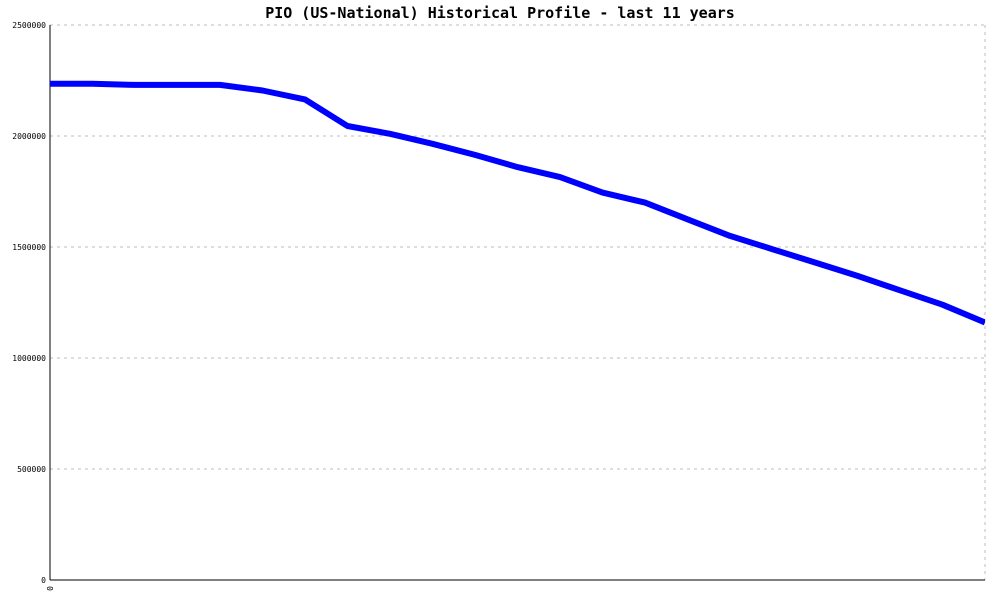 This screenshot has width=1000, height=600. Describe the element at coordinates (29, 358) in the screenshot. I see `y-tick-label: 1000000` at that location.